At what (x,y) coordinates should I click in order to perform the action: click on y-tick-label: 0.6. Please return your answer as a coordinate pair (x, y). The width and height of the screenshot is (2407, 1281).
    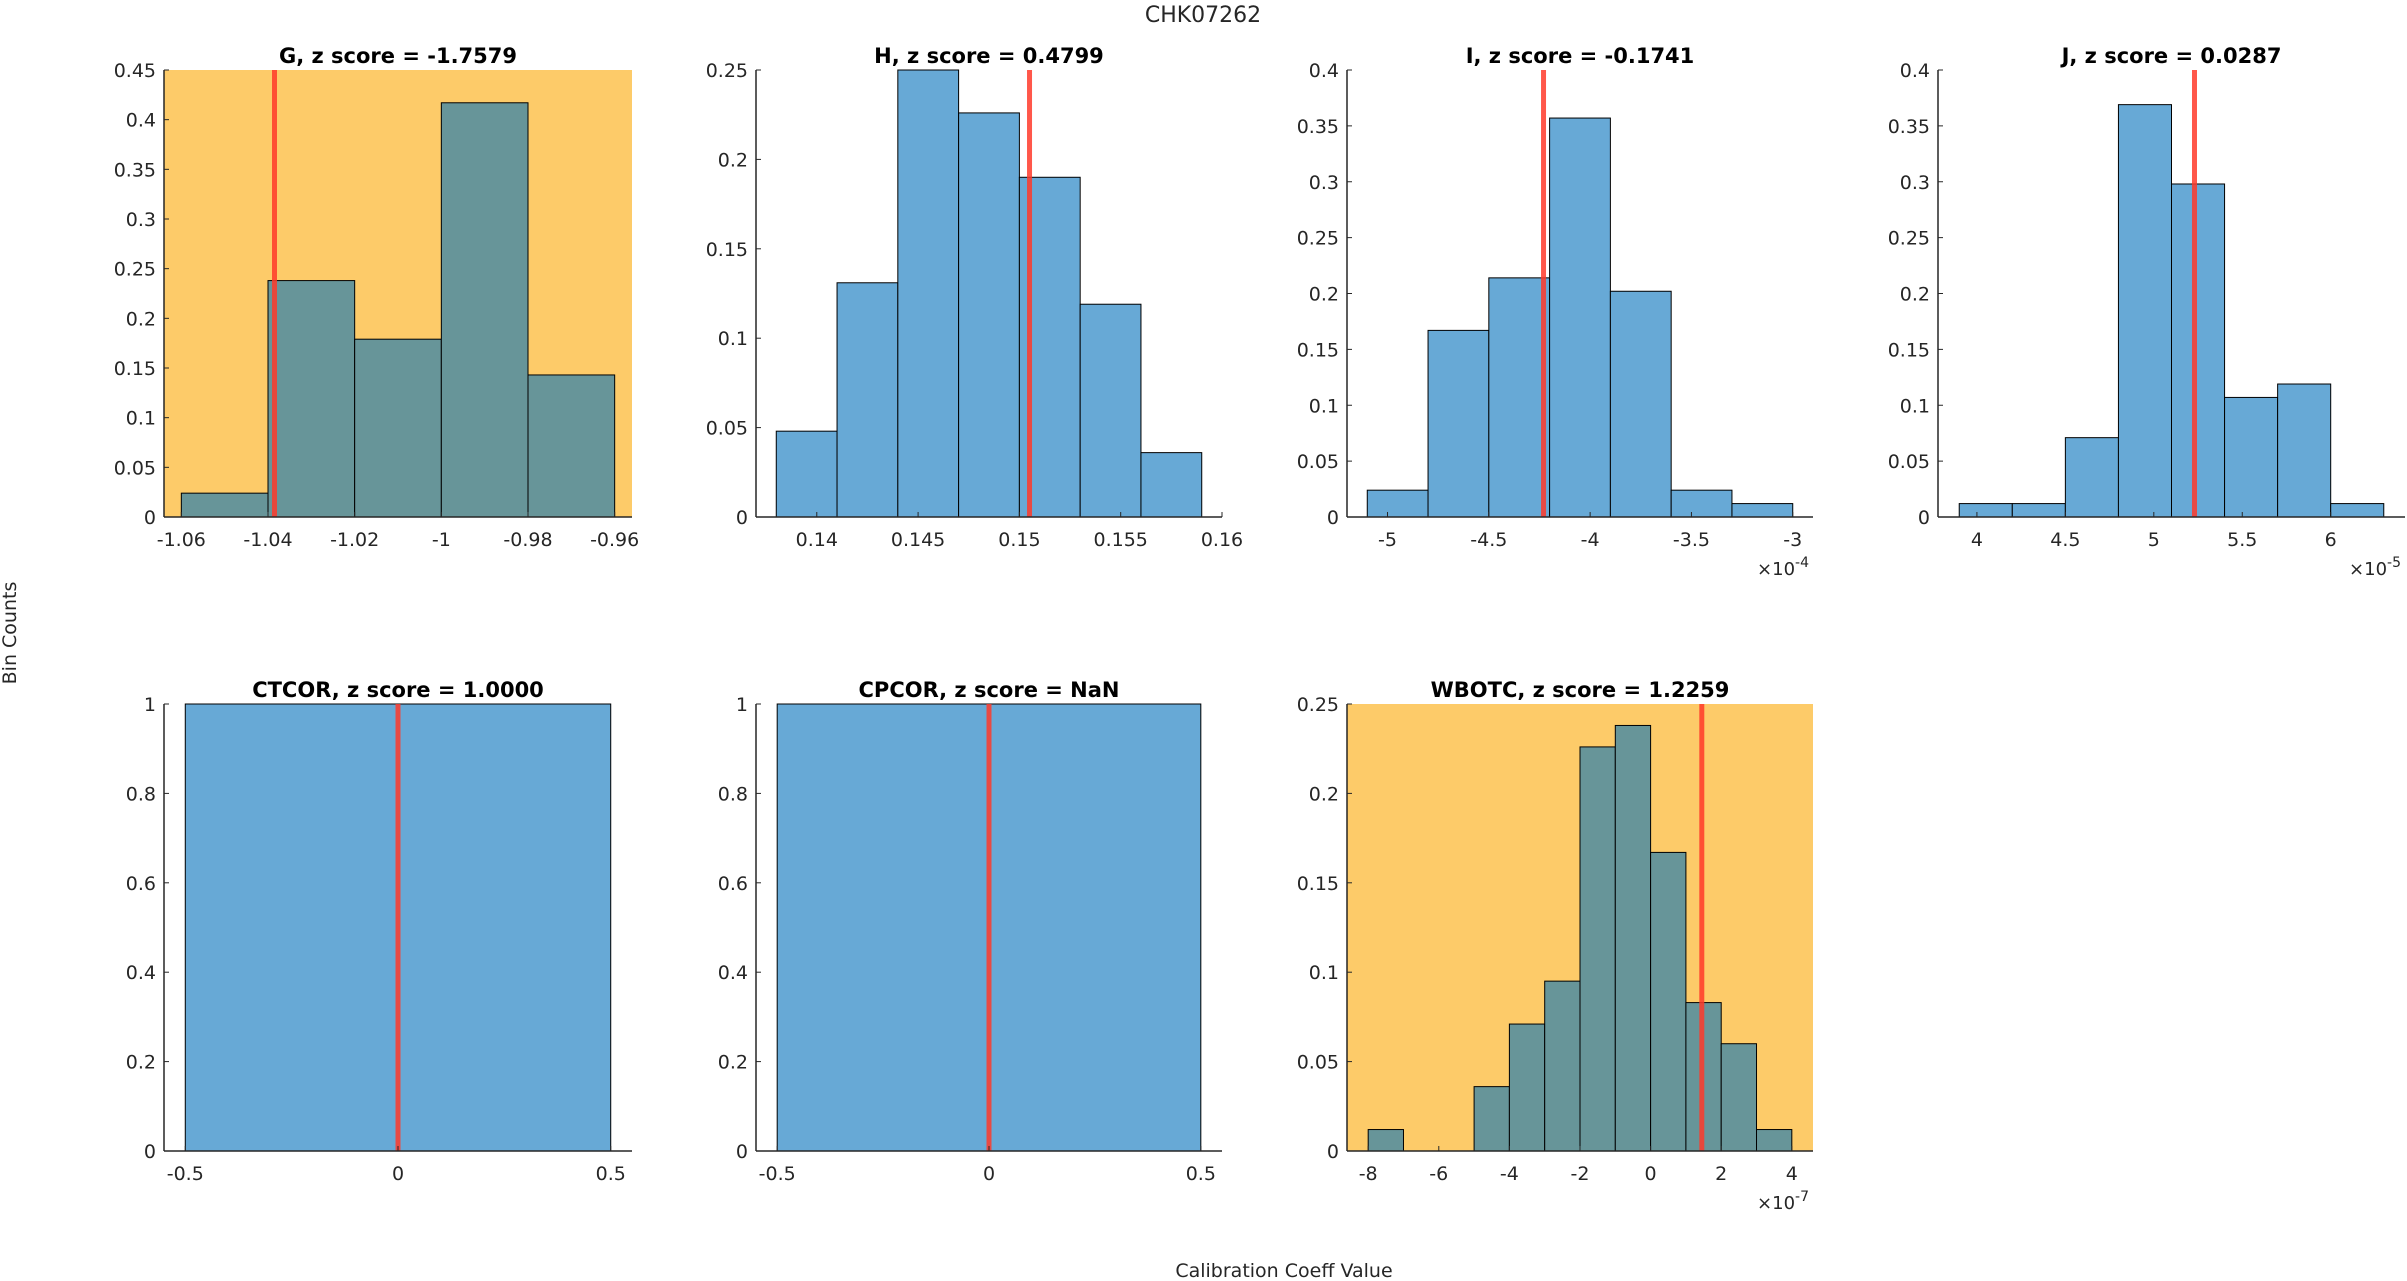
    Looking at the image, I should click on (733, 884).